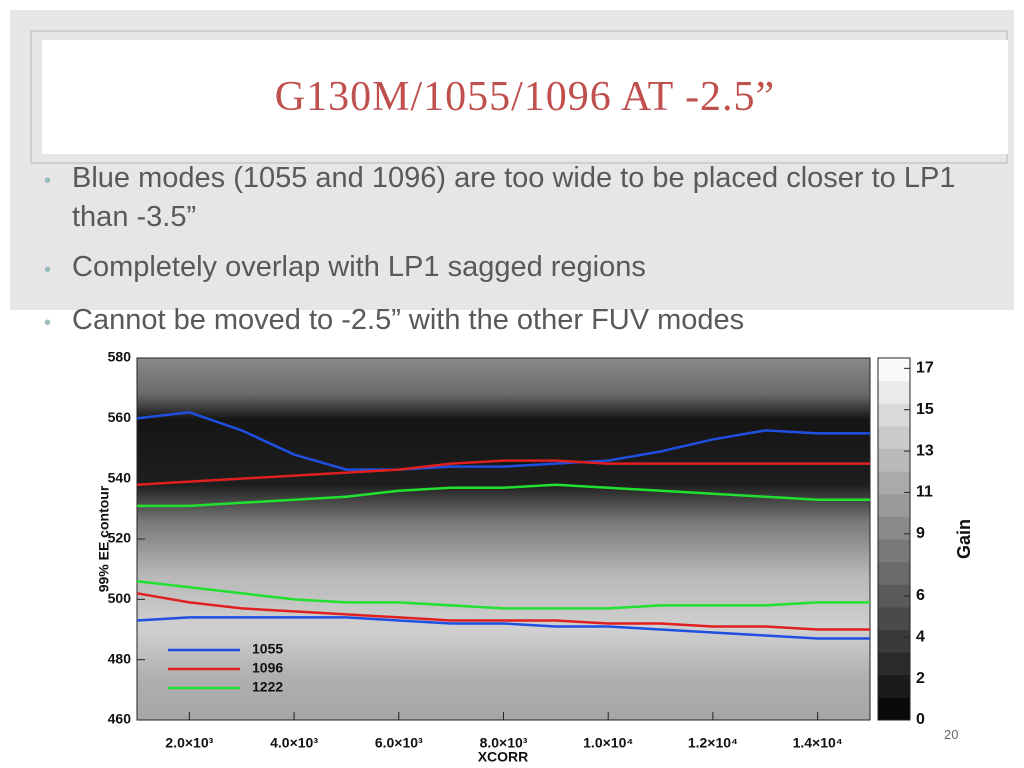  I want to click on colorbar-tick-label: 11, so click(924, 492).